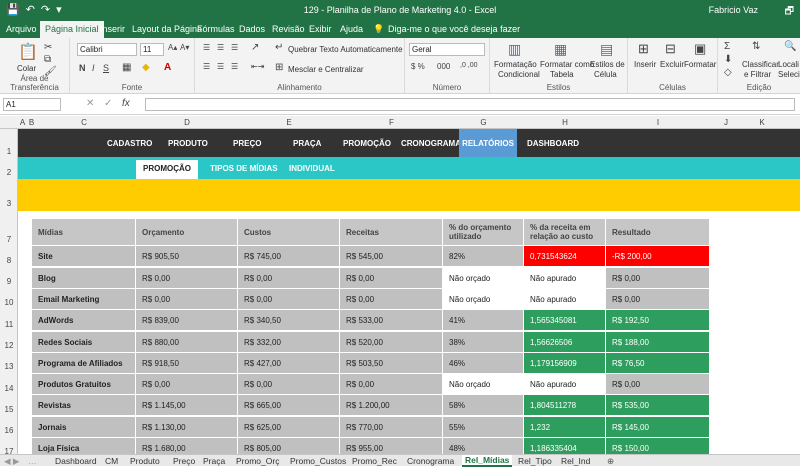 This screenshot has height=467, width=800. I want to click on sheet-tab: Praça, so click(214, 461).